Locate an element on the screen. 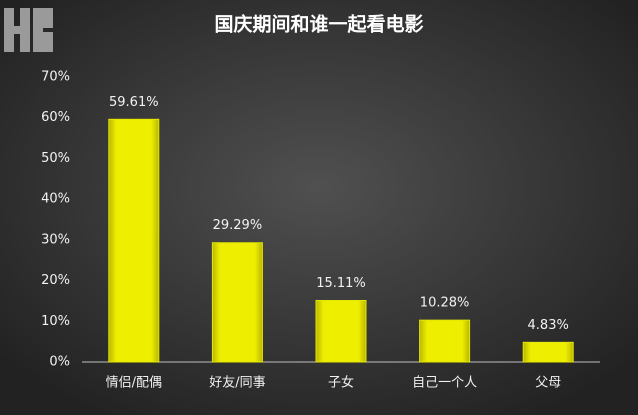 The width and height of the screenshot is (638, 415). value-label: 29.29% is located at coordinates (238, 225).